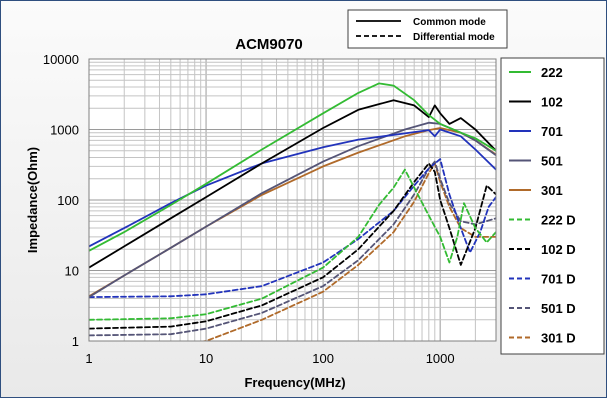 This screenshot has width=609, height=401. Describe the element at coordinates (64, 130) in the screenshot. I see `y-tick-label: 1000` at that location.